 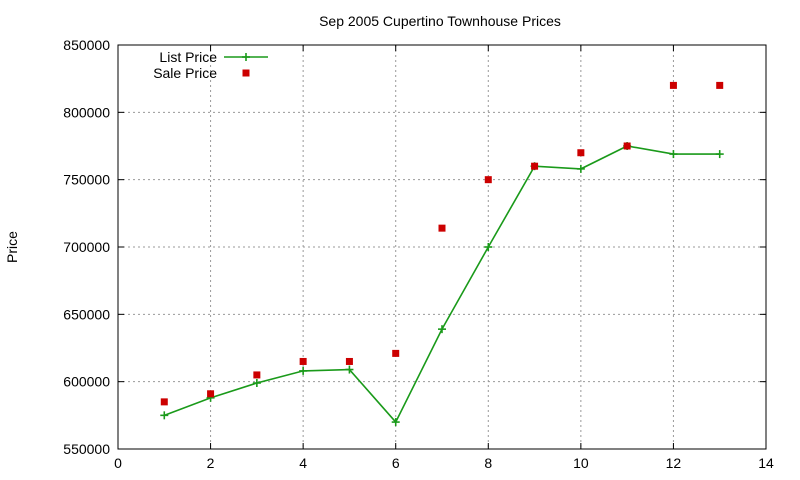 What do you see at coordinates (86, 247) in the screenshot?
I see `y-tick-label: 700000` at bounding box center [86, 247].